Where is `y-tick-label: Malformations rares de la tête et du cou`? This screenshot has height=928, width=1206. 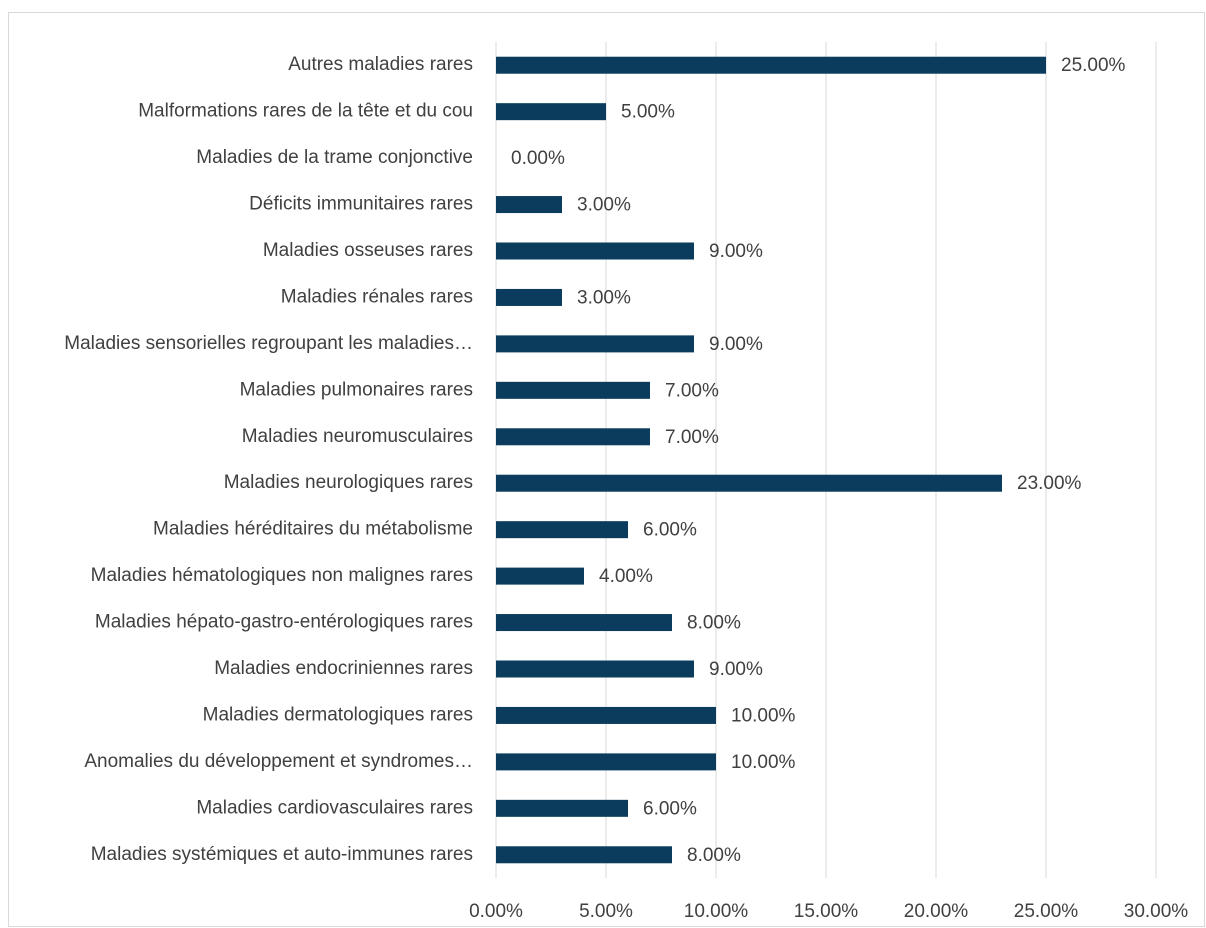
y-tick-label: Malformations rares de la tête et du cou is located at coordinates (305, 111).